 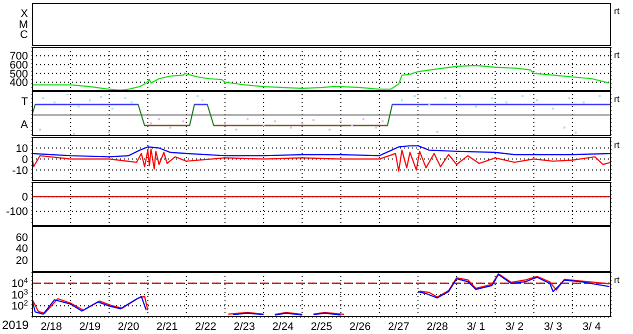 What do you see at coordinates (15, 325) in the screenshot?
I see `x-axis-title: 2019` at bounding box center [15, 325].